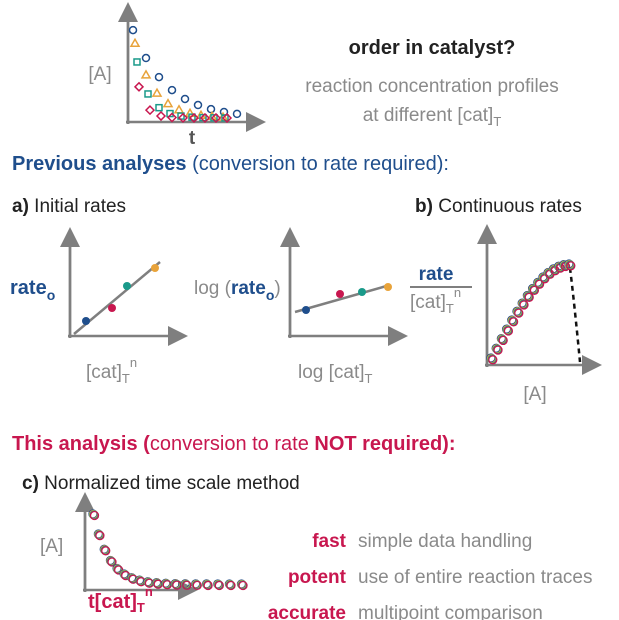  I want to click on panel-c-title: c) Normalized time scale method, so click(161, 483).